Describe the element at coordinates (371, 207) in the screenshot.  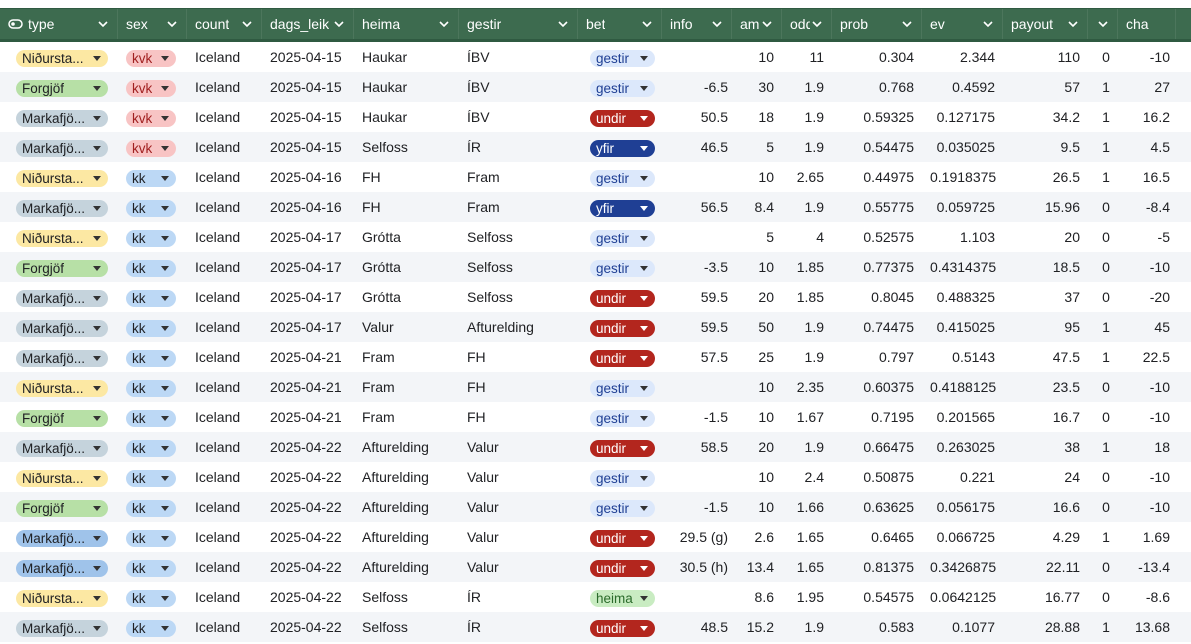
I see `cell-heima: FH` at that location.